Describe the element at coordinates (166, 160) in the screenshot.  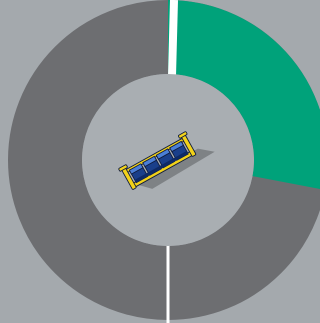
I see `cargo-container-module-icon` at that location.